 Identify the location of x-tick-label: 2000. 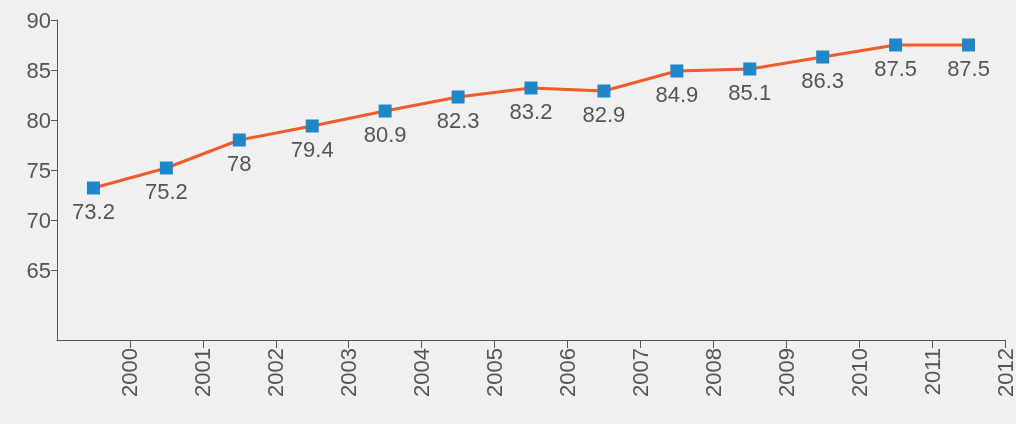
(130, 372).